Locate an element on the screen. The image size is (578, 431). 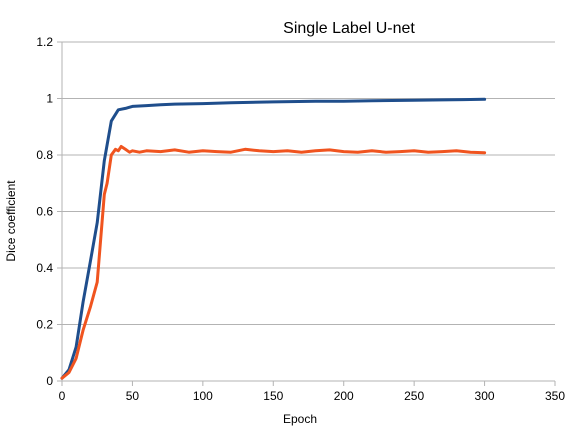
x-tick-label-2: 100 is located at coordinates (203, 396).